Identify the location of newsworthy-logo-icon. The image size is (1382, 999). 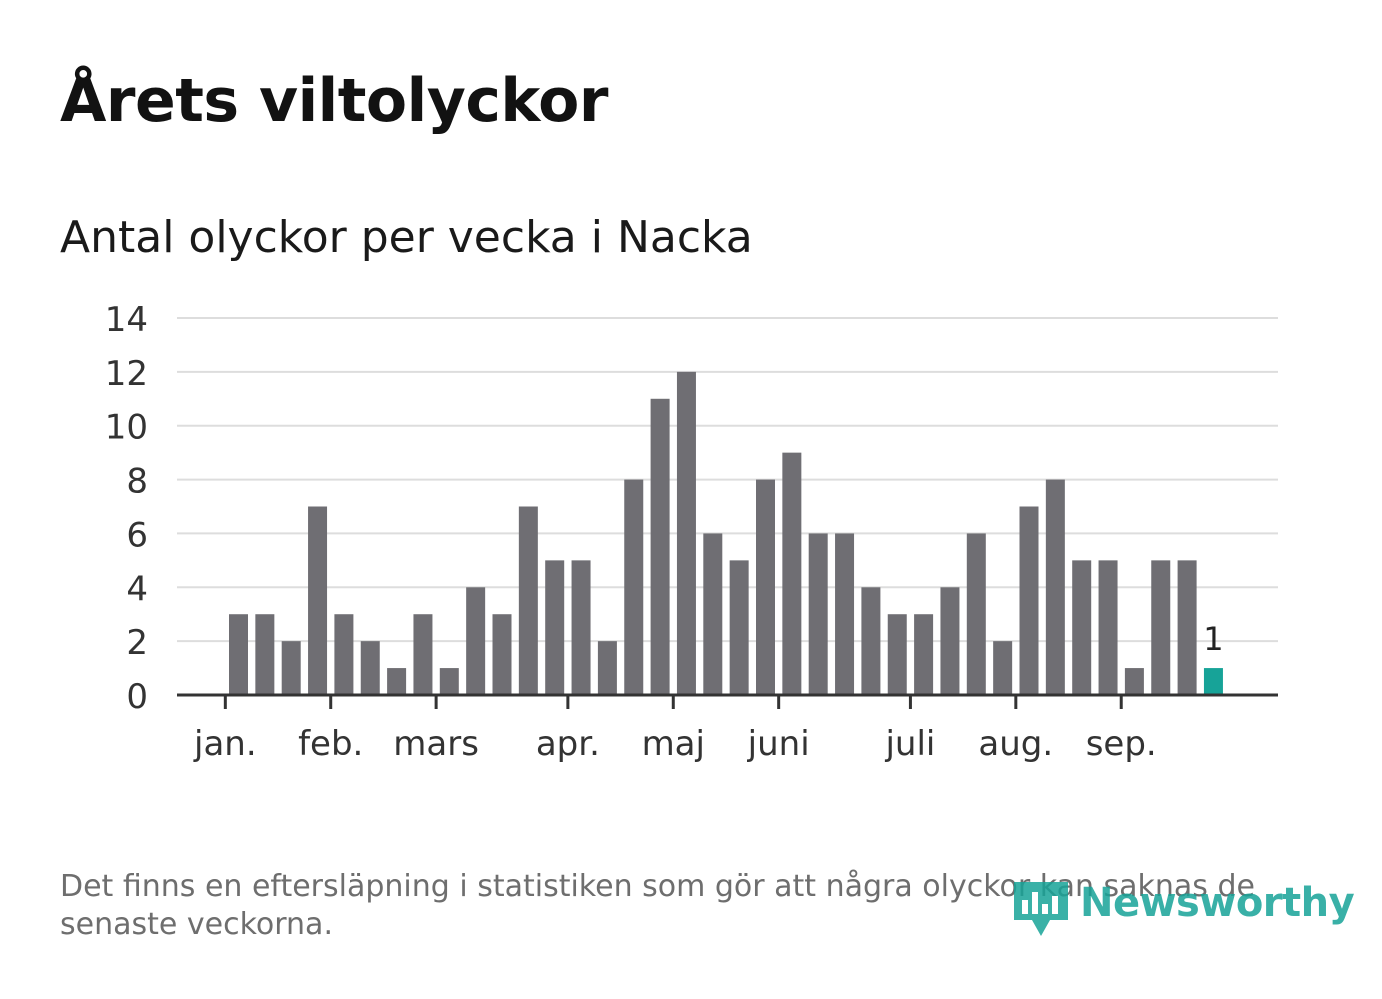
(1041, 909).